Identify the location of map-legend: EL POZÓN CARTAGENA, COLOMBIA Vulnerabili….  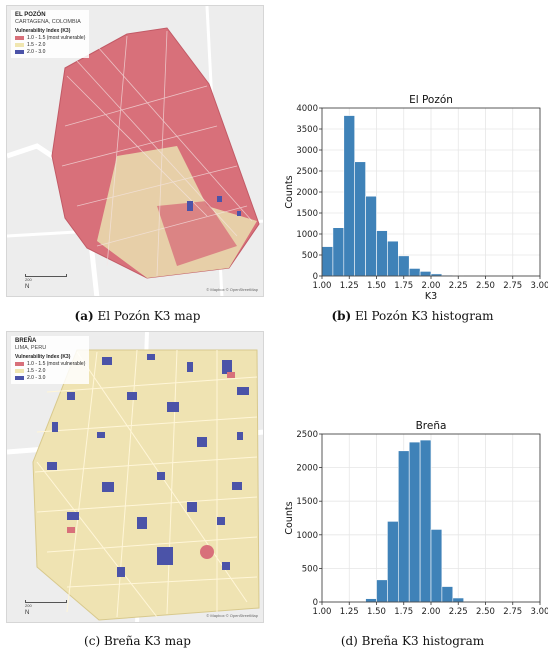
(50, 34).